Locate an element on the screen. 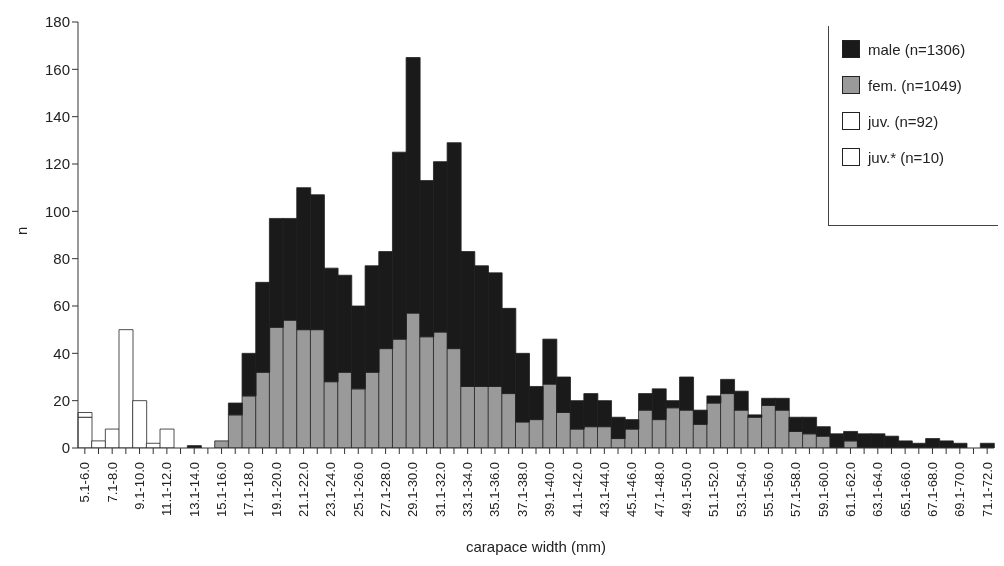  y-tick-label: 140 is located at coordinates (57, 116).